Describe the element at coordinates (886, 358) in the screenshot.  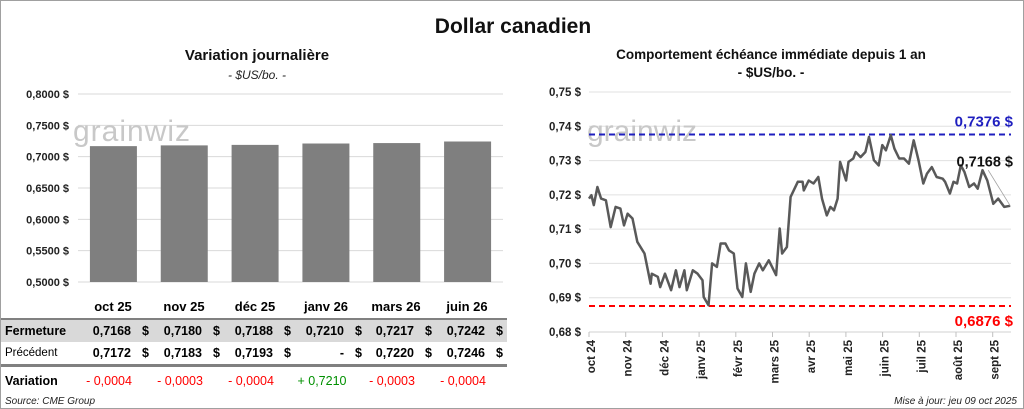
I see `x-tick-label: juin 25` at that location.